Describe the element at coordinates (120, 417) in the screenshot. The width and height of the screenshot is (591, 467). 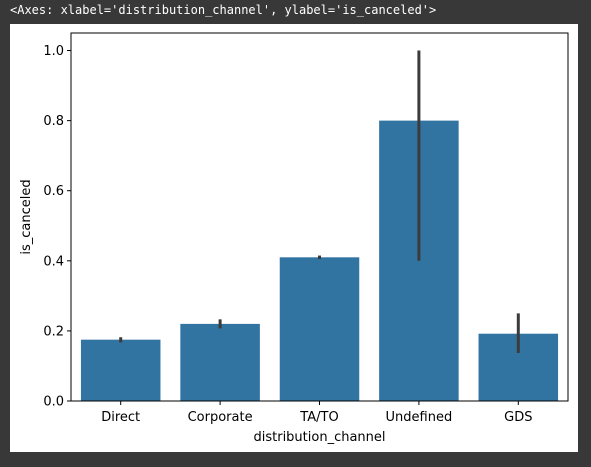
I see `x-tick-label: Direct` at that location.